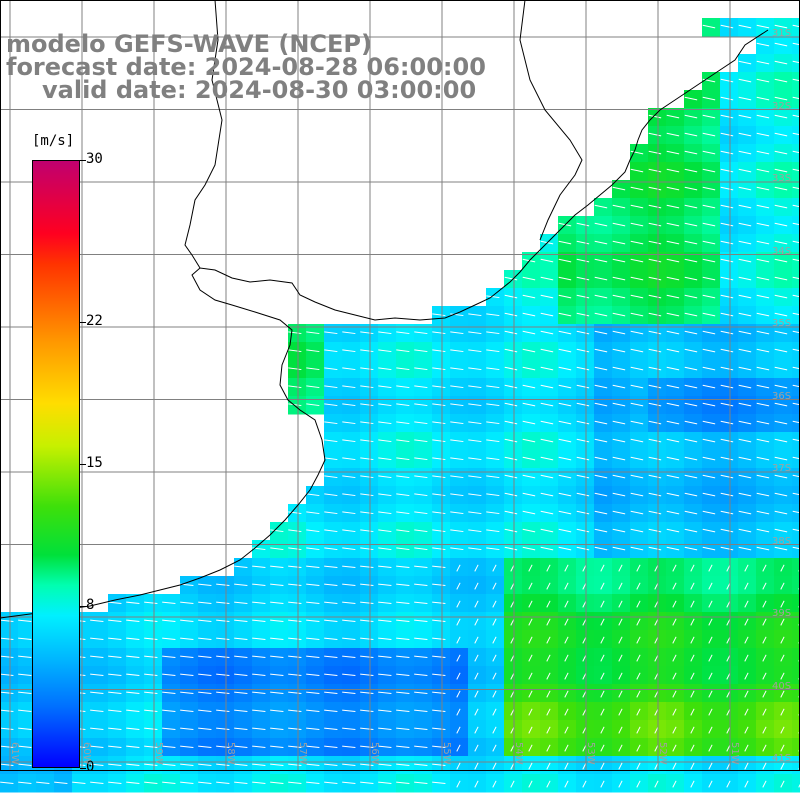 The height and width of the screenshot is (800, 800). I want to click on latitude-label: 38S, so click(782, 541).